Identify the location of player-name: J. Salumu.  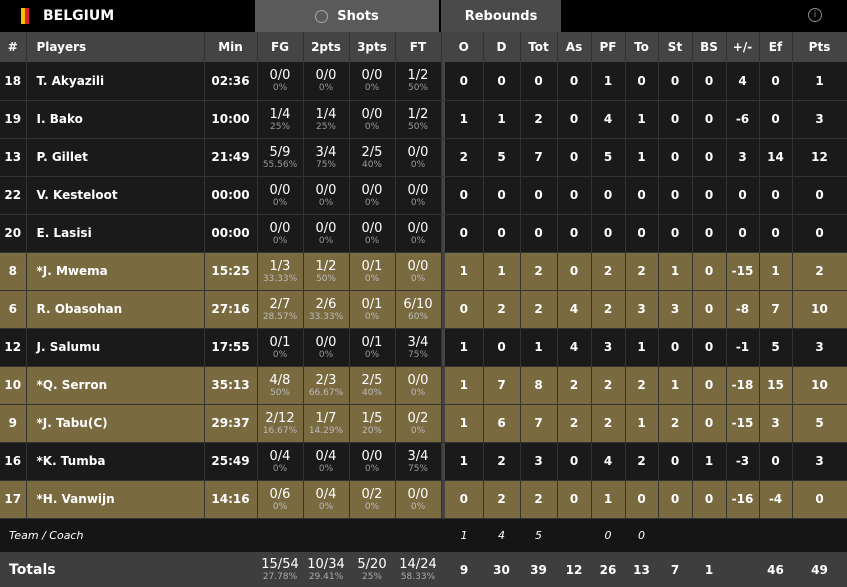
(68, 347).